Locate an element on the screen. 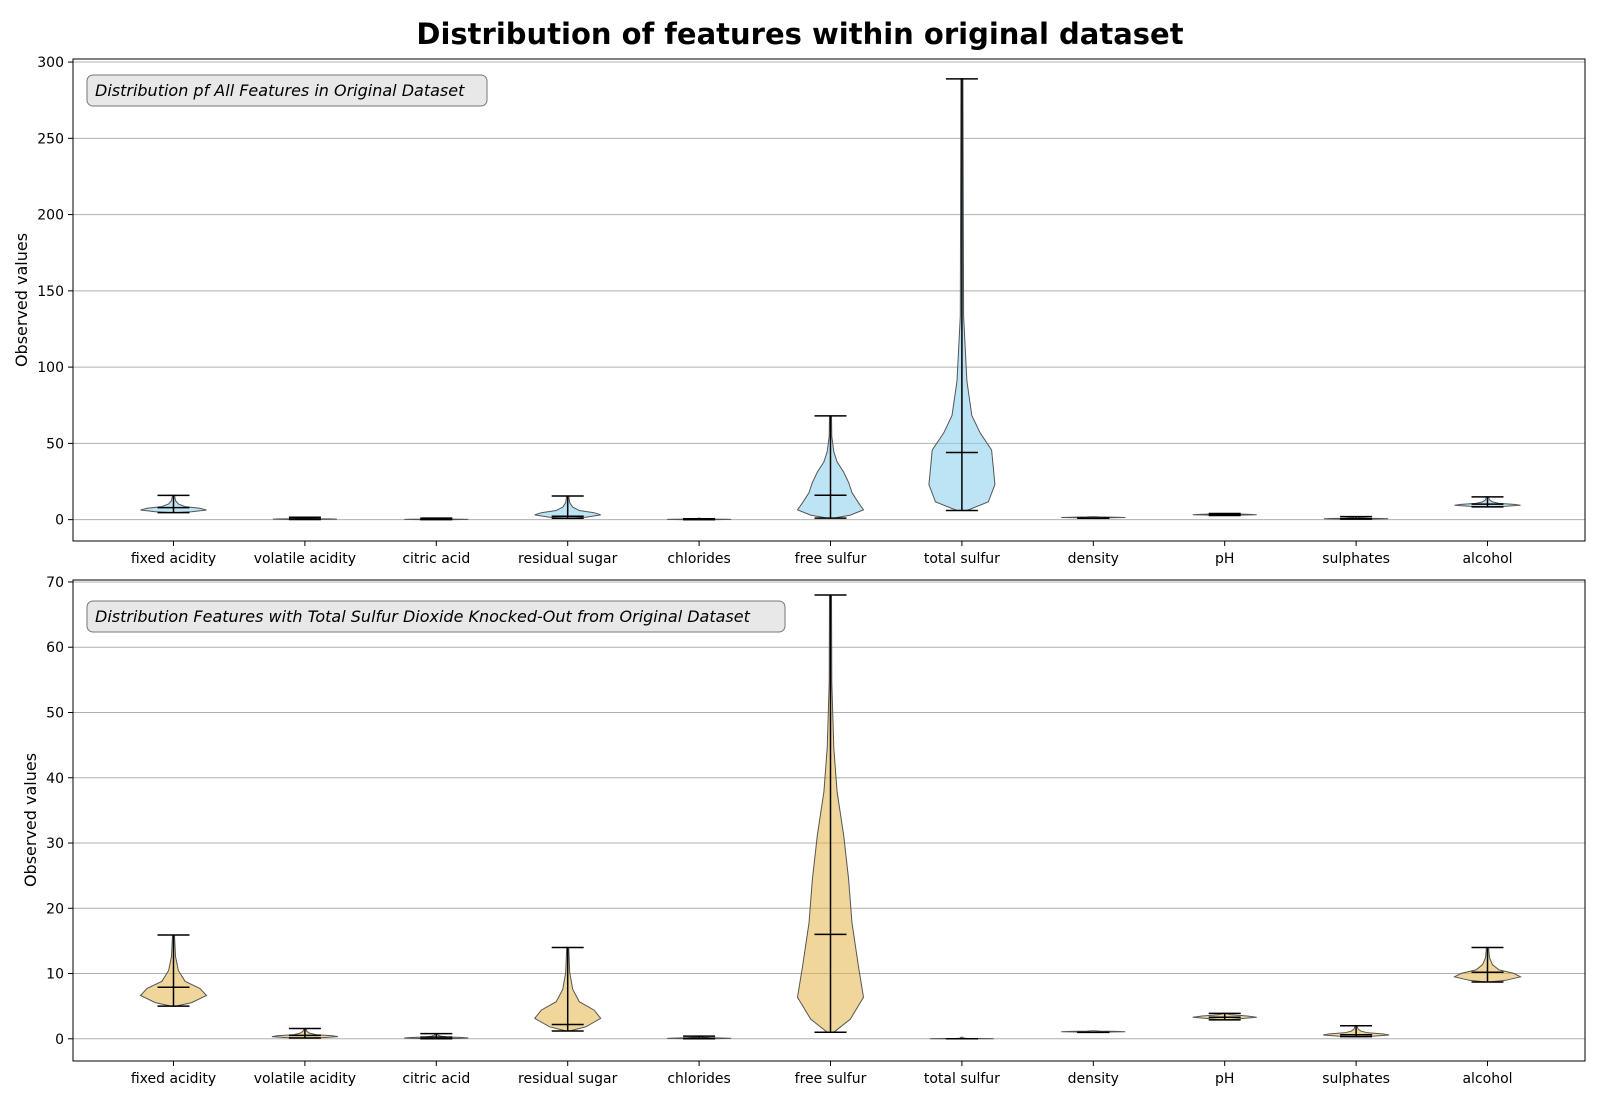 The width and height of the screenshot is (1600, 1100). top-x-tick-label: pH is located at coordinates (1224, 559).